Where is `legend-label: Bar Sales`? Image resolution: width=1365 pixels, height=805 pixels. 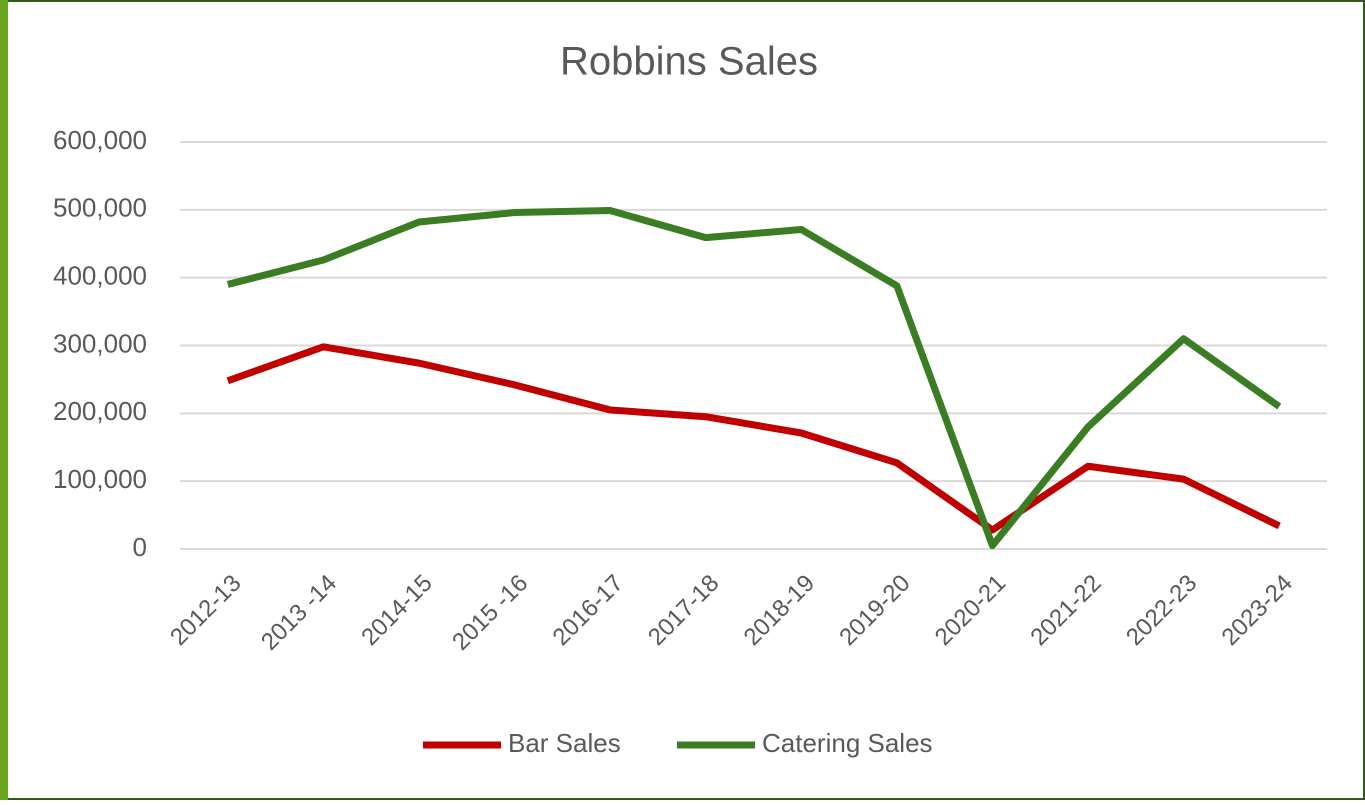 legend-label: Bar Sales is located at coordinates (564, 743).